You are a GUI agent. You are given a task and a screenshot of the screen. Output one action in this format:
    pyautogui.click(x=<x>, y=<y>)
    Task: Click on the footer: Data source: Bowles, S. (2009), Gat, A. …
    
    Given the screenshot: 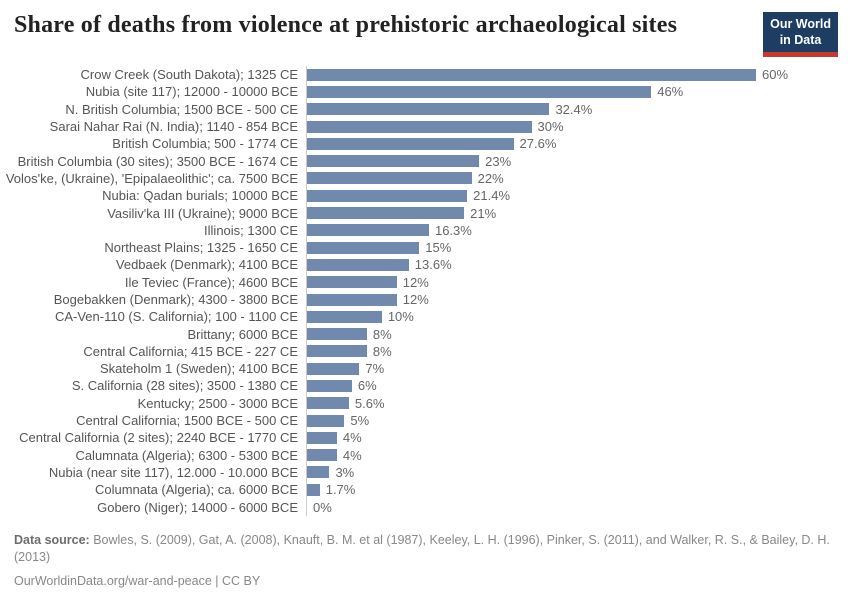 What is the action you would take?
    pyautogui.click(x=425, y=561)
    